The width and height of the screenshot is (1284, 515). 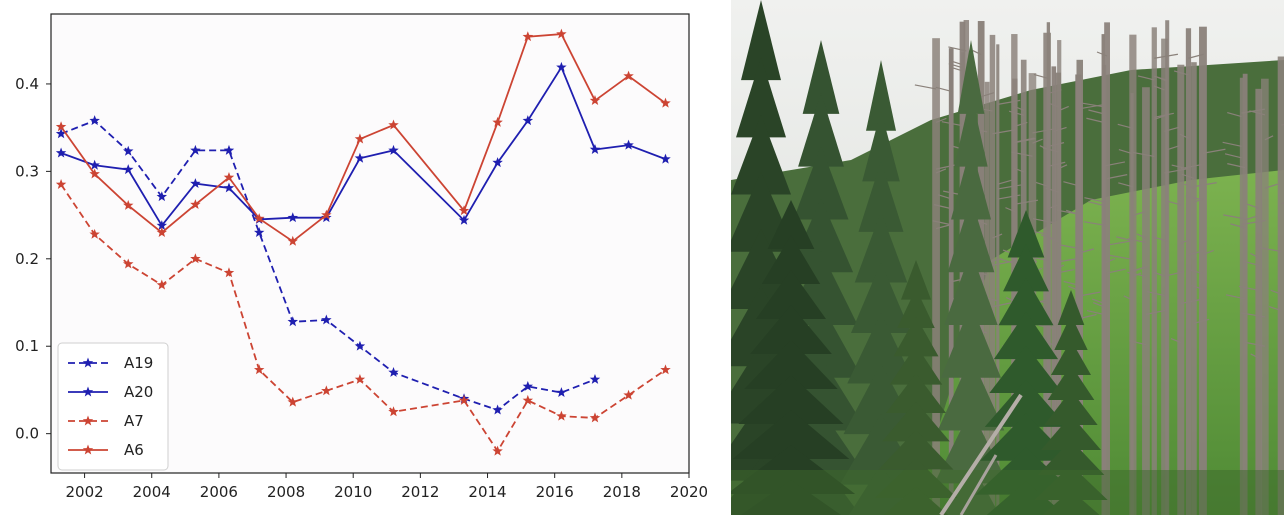 I want to click on legend-entry: A19, so click(x=110, y=363).